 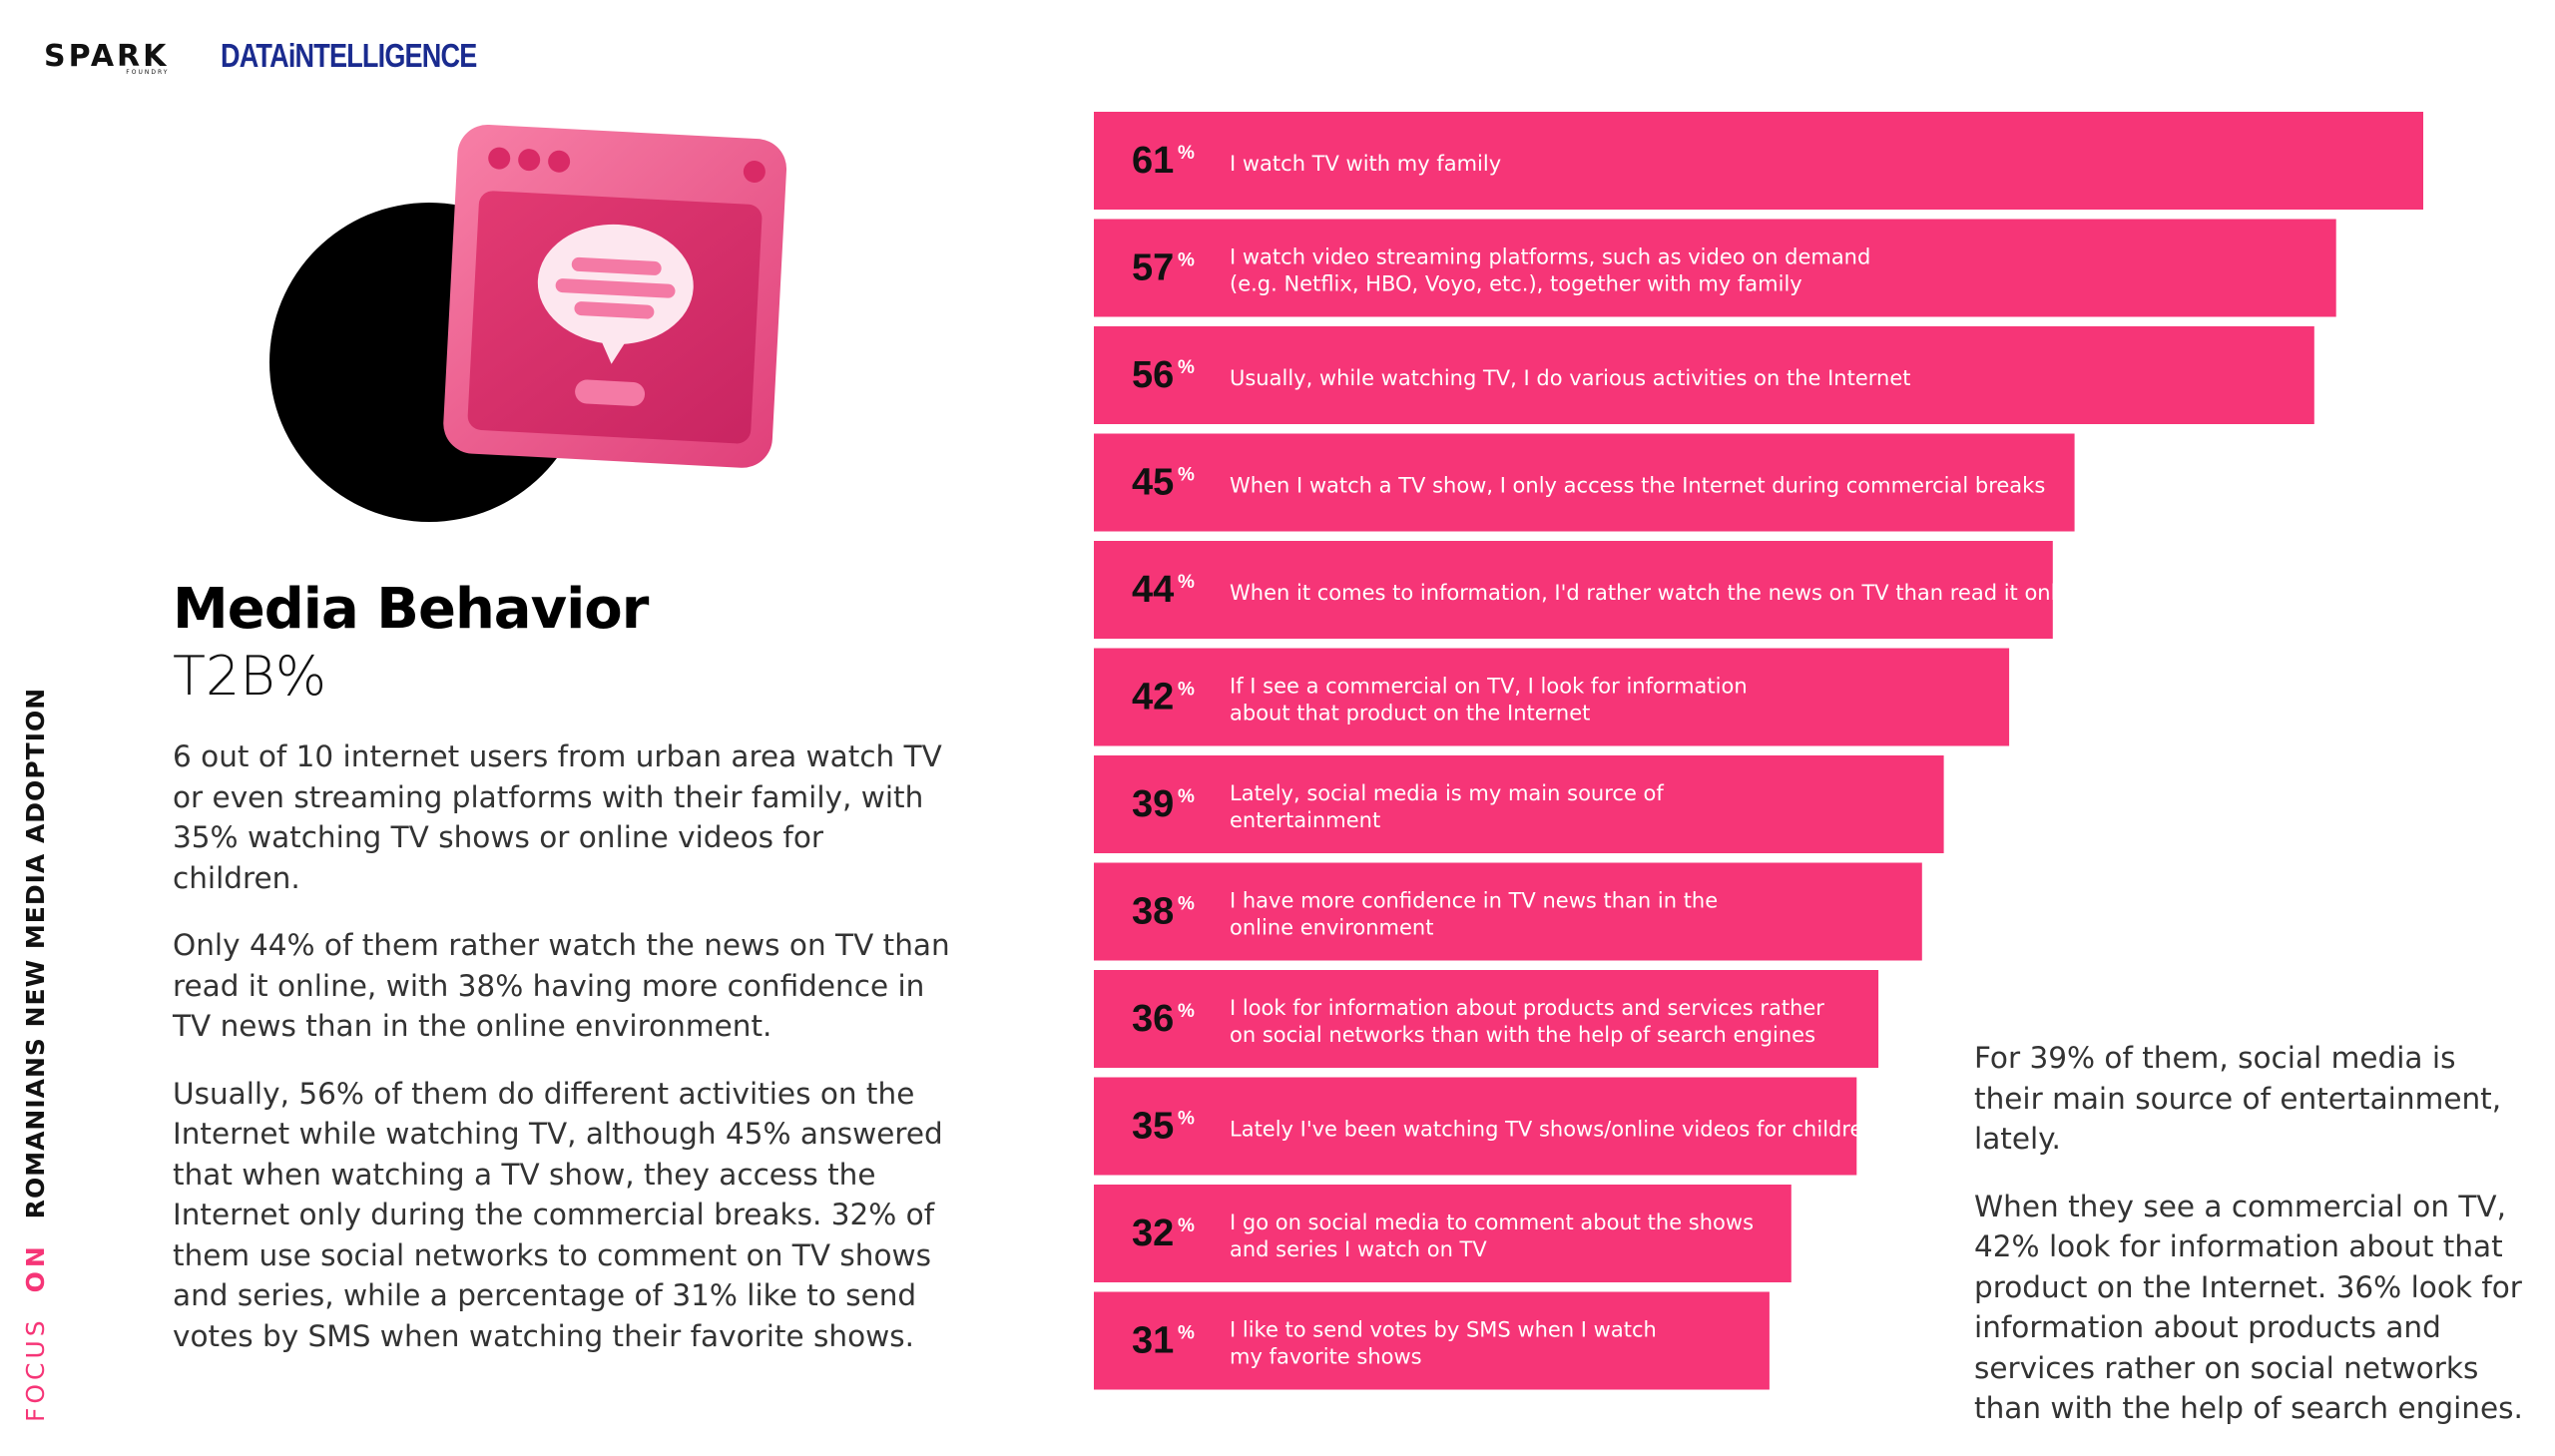 What do you see at coordinates (1153, 1019) in the screenshot?
I see `bar-value-label: 36` at bounding box center [1153, 1019].